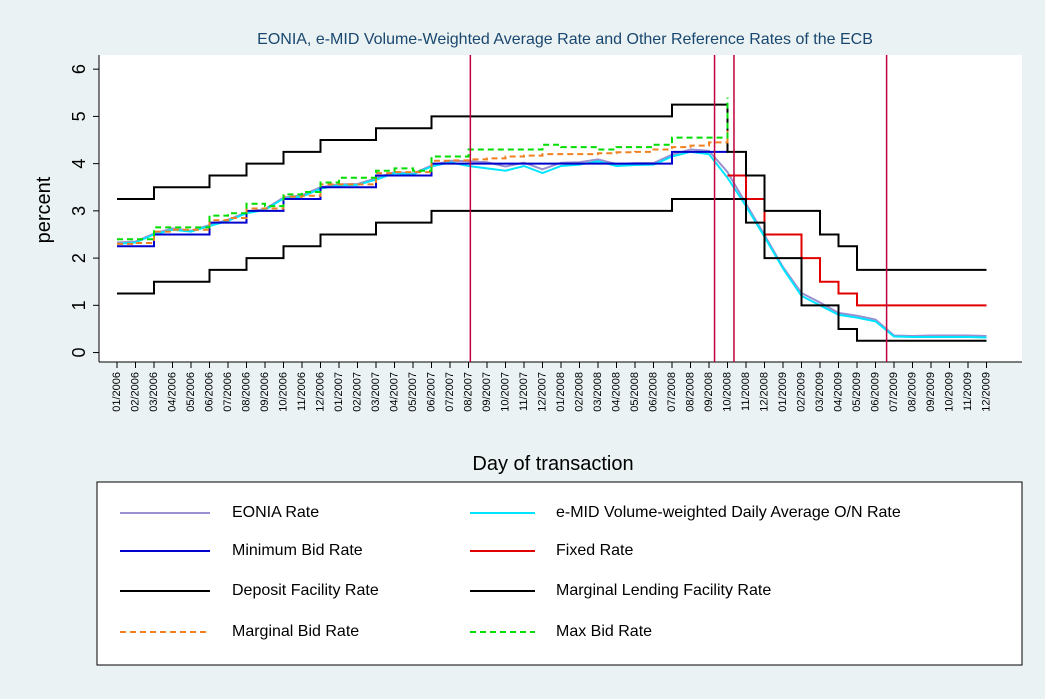  What do you see at coordinates (209, 392) in the screenshot?
I see `x-tick-label: 06/2006` at bounding box center [209, 392].